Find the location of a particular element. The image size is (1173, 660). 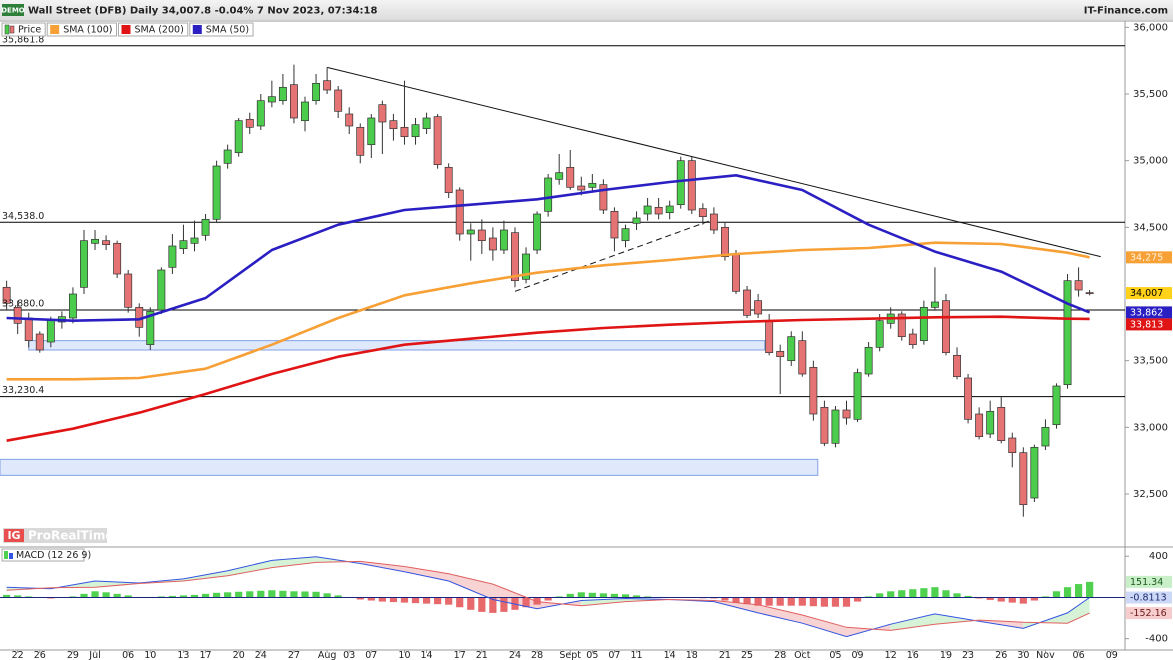

x-tick-label: 10 is located at coordinates (404, 655).